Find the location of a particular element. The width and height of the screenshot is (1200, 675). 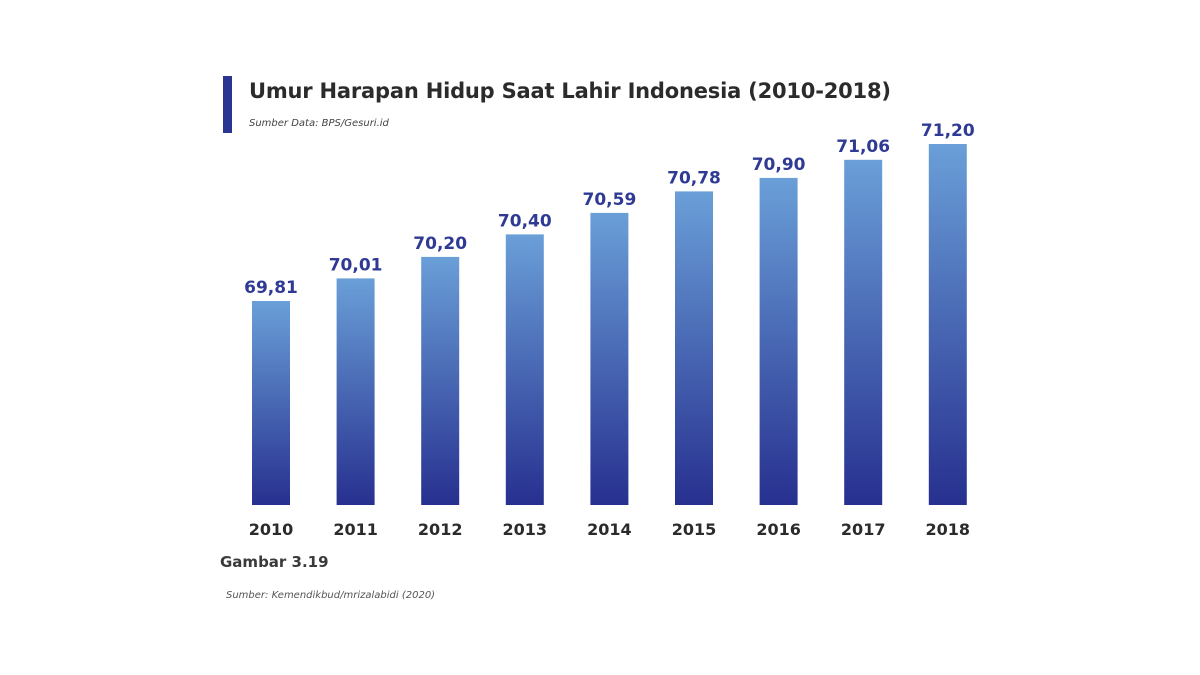

value-label-2017: 71,06 is located at coordinates (863, 147).